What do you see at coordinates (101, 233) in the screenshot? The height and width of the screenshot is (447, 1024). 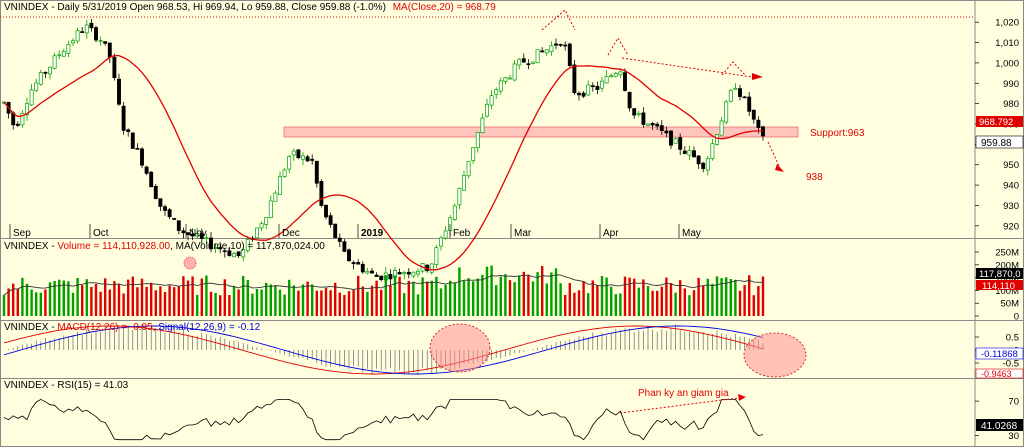 I see `date-tick-label: Oct` at bounding box center [101, 233].